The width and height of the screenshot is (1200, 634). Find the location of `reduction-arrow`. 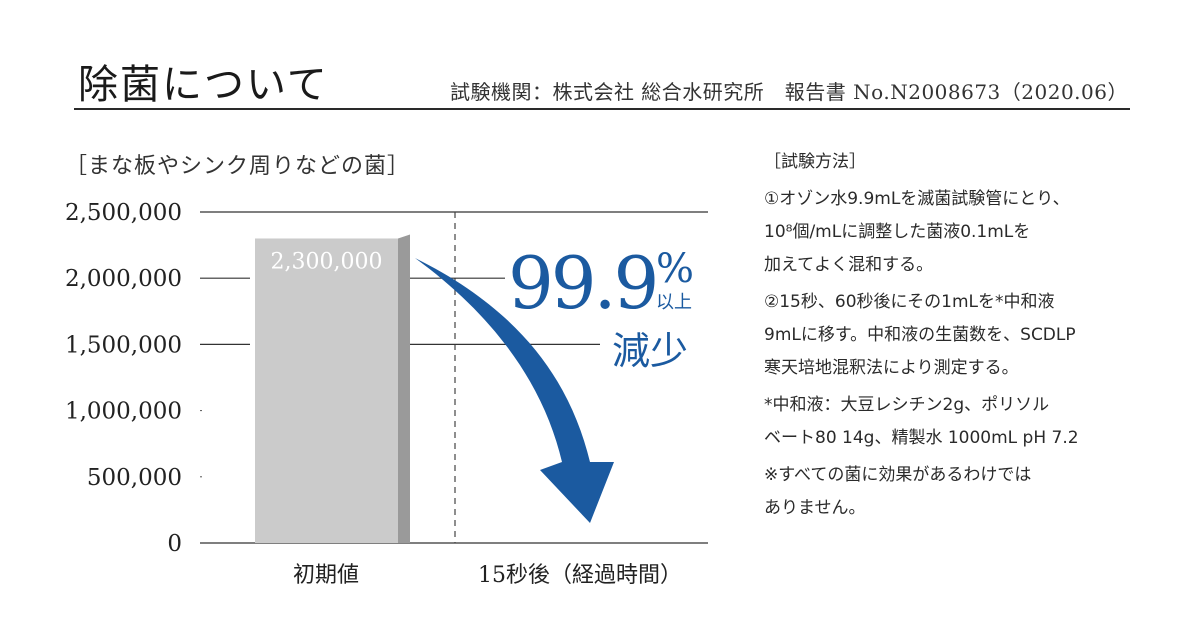

reduction-arrow is located at coordinates (514, 390).